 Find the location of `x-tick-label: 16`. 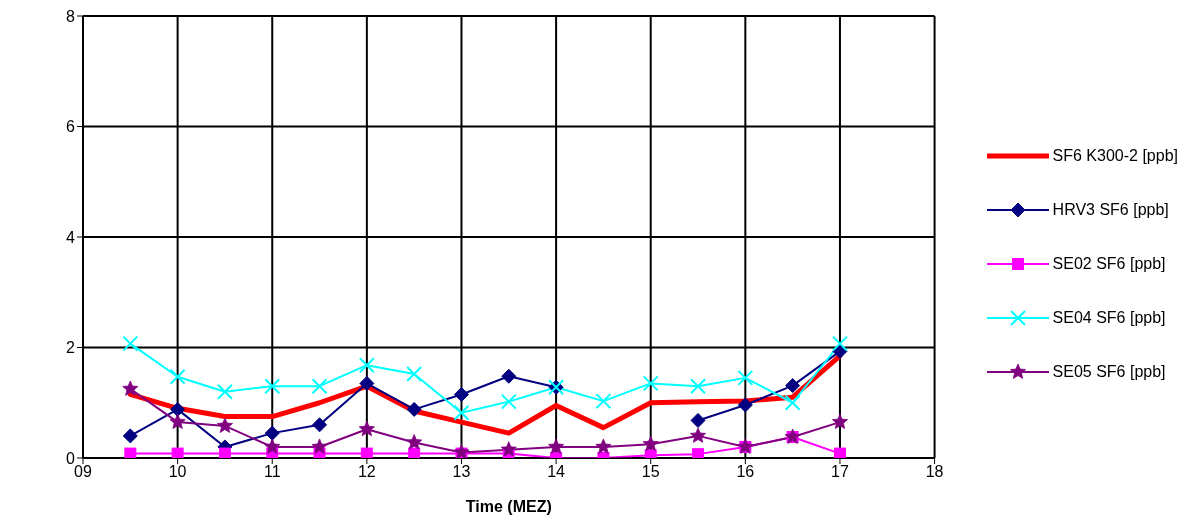

x-tick-label: 16 is located at coordinates (745, 472).